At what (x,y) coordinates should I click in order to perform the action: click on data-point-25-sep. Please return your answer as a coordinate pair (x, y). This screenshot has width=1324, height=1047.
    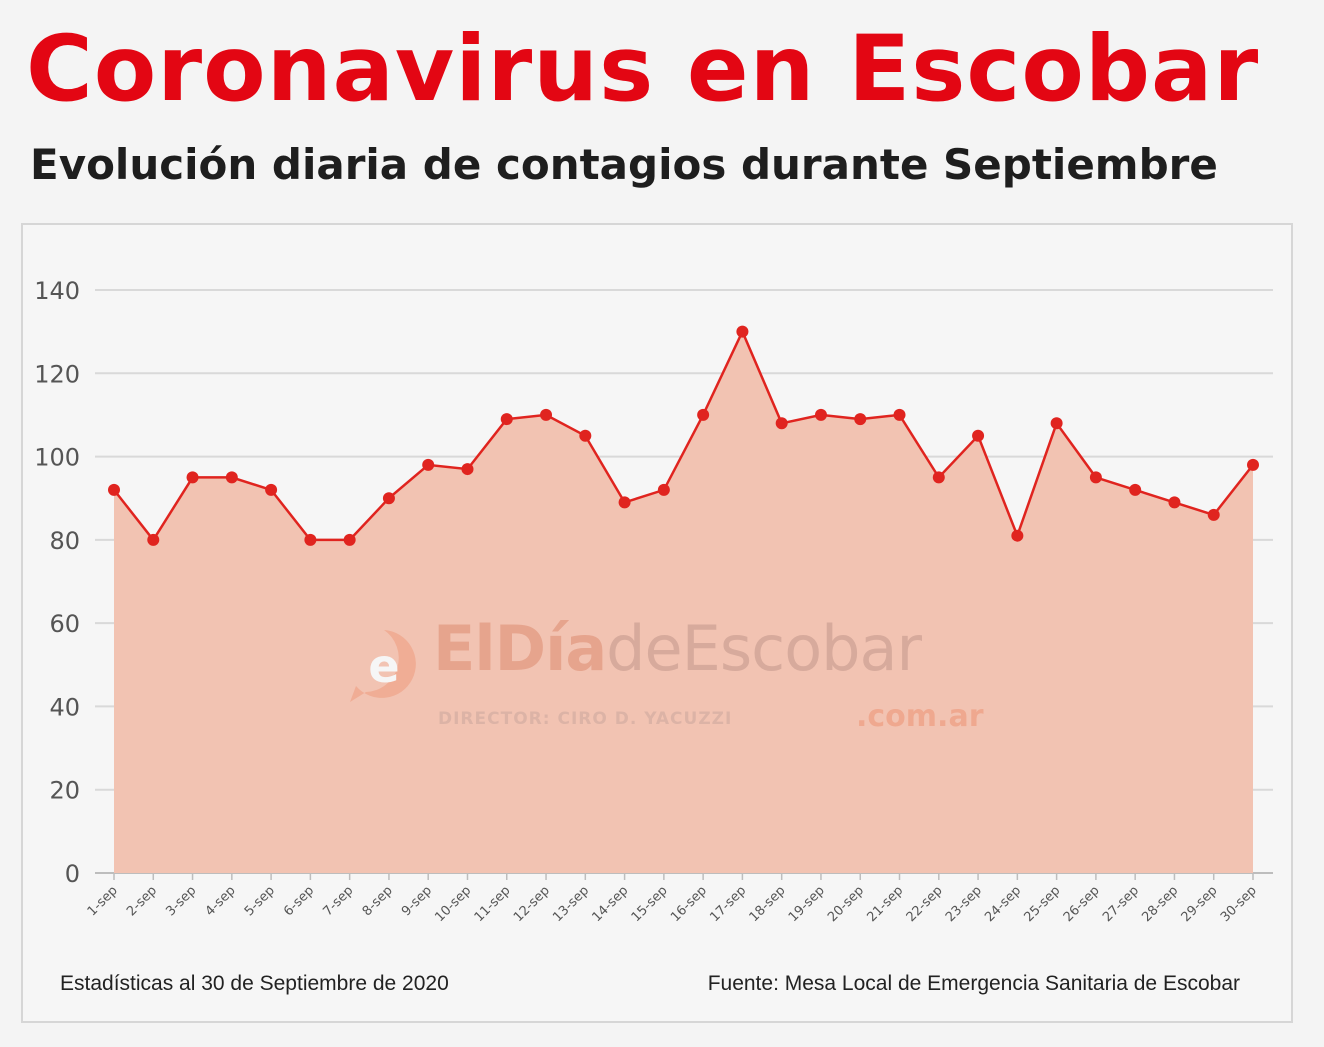
    Looking at the image, I should click on (1056, 423).